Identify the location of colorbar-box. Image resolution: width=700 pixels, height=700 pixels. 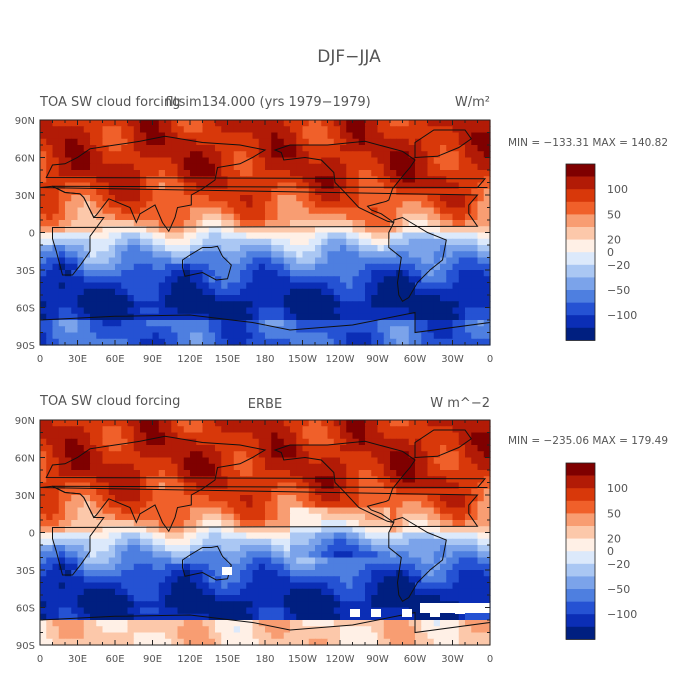
(580, 183).